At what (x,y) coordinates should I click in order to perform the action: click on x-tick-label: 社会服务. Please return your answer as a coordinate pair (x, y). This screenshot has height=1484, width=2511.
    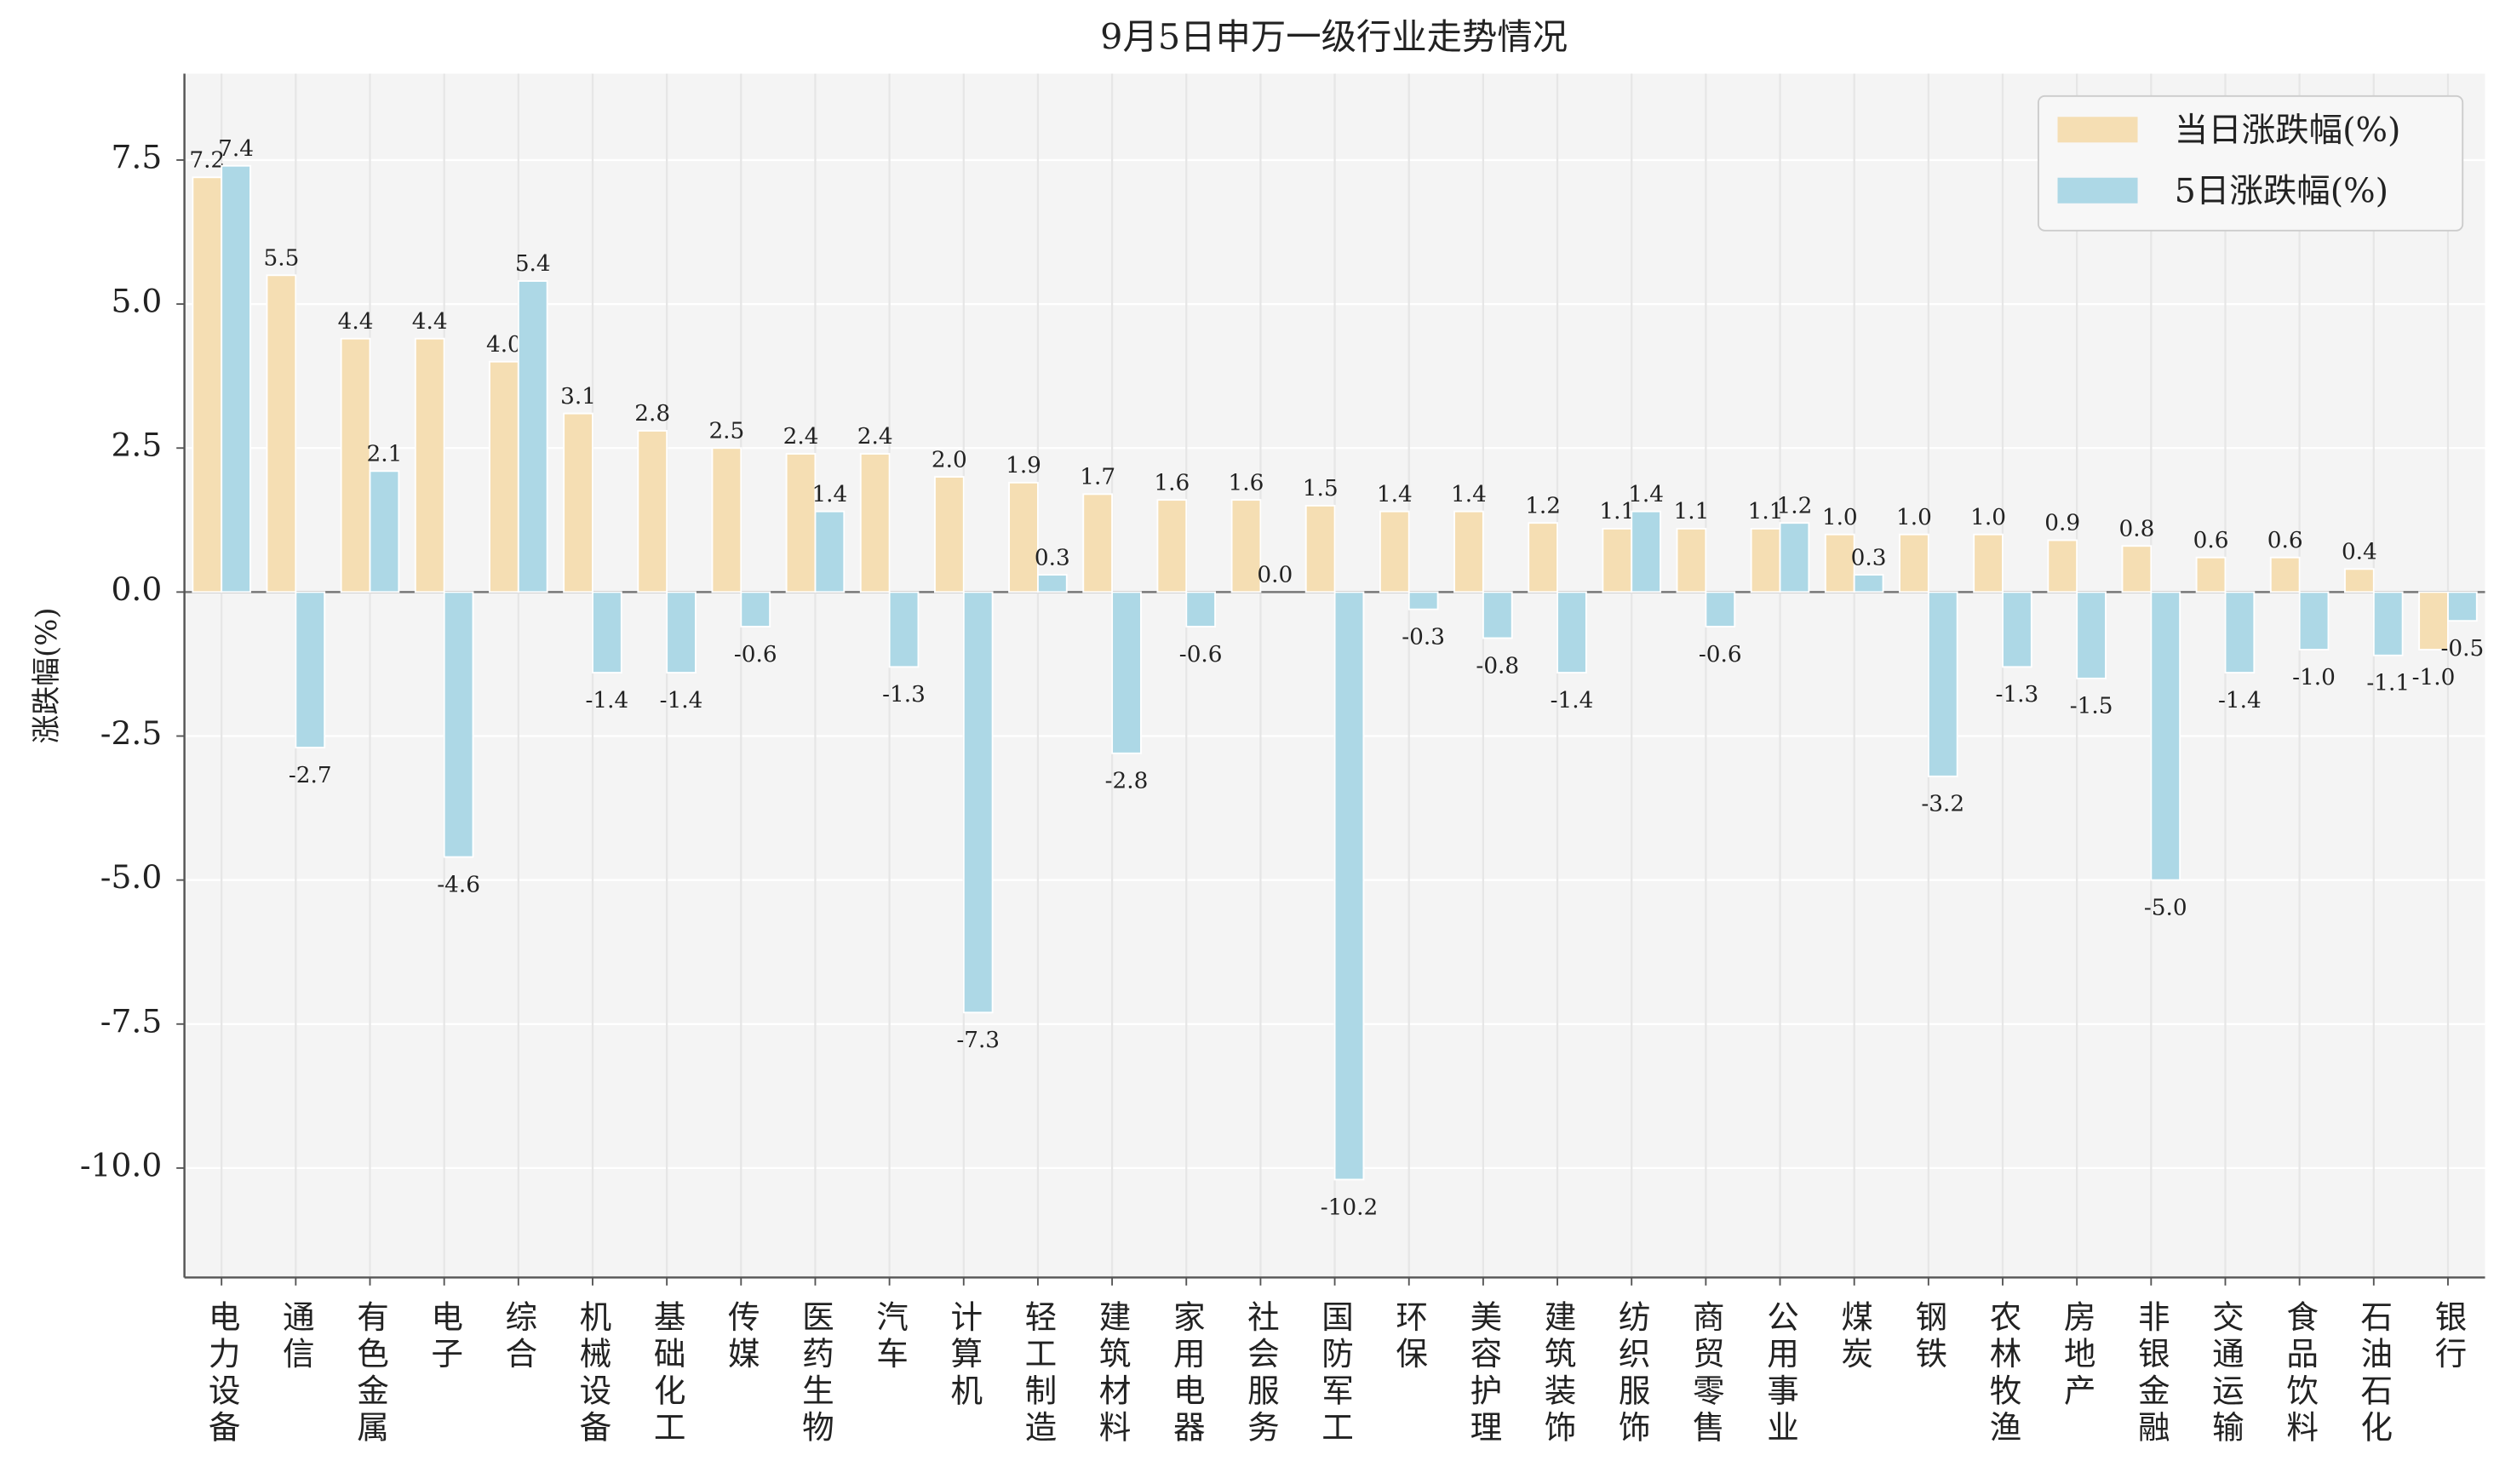
    Looking at the image, I should click on (1260, 1374).